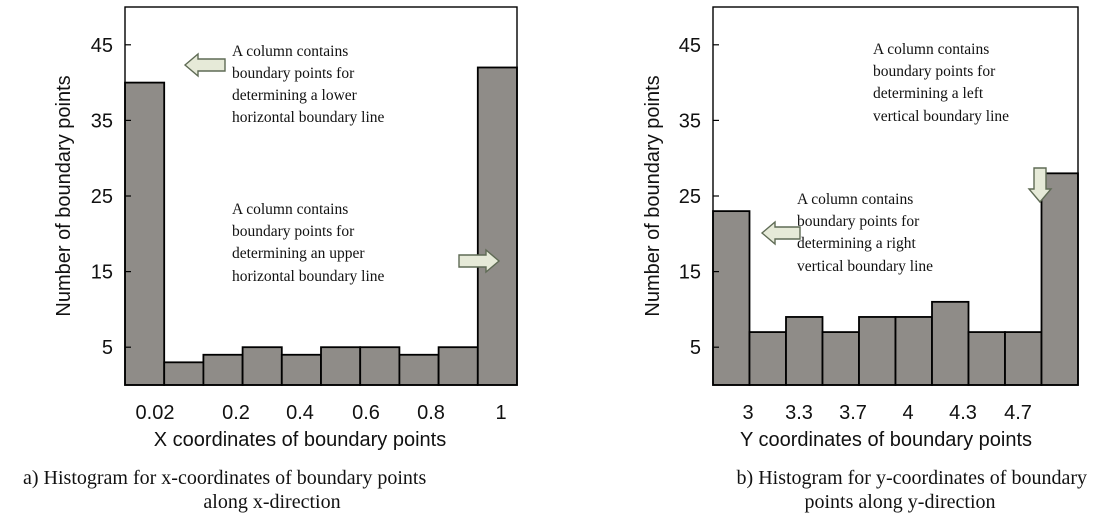 The height and width of the screenshot is (526, 1100). I want to click on x-tick-label: 4, so click(907, 413).